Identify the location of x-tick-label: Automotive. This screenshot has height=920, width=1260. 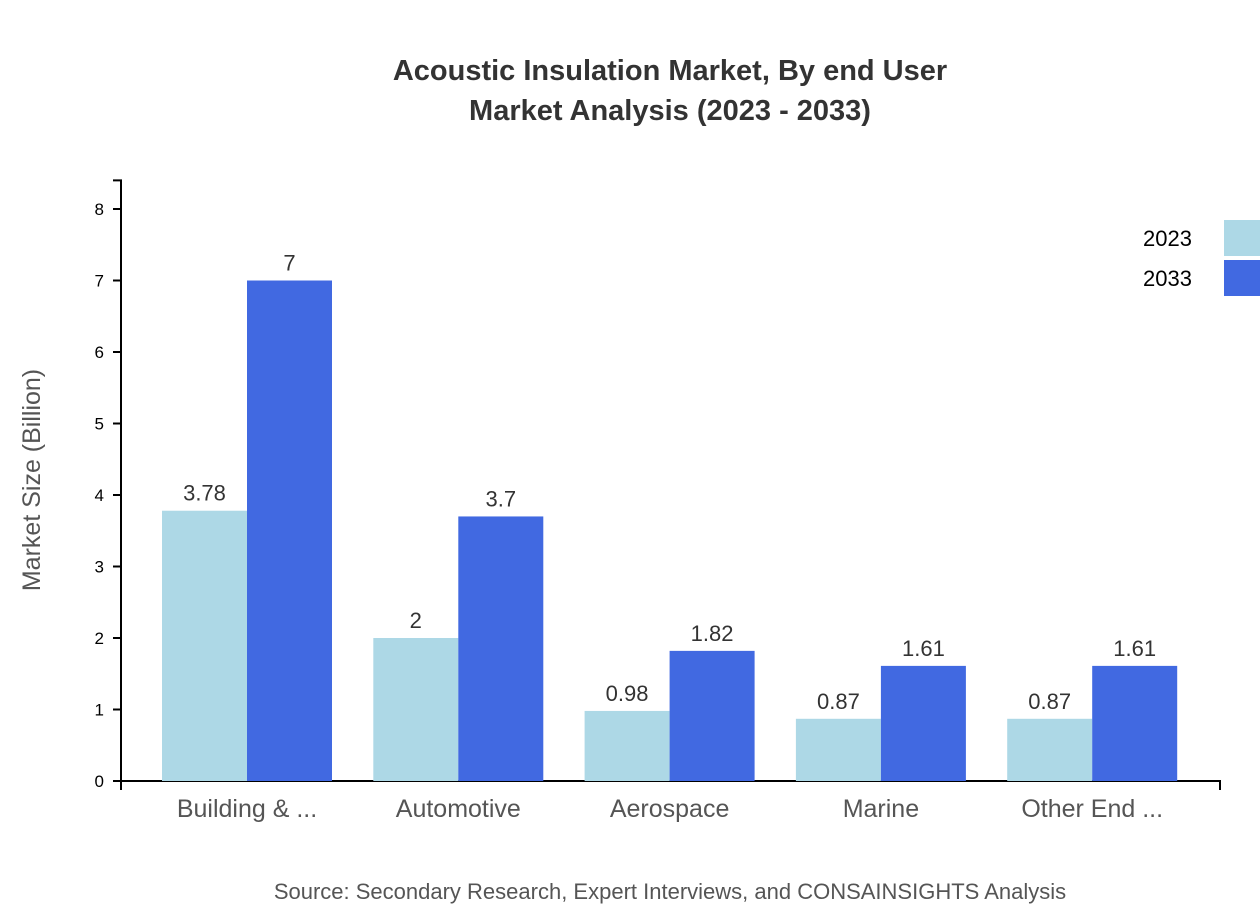
(458, 809).